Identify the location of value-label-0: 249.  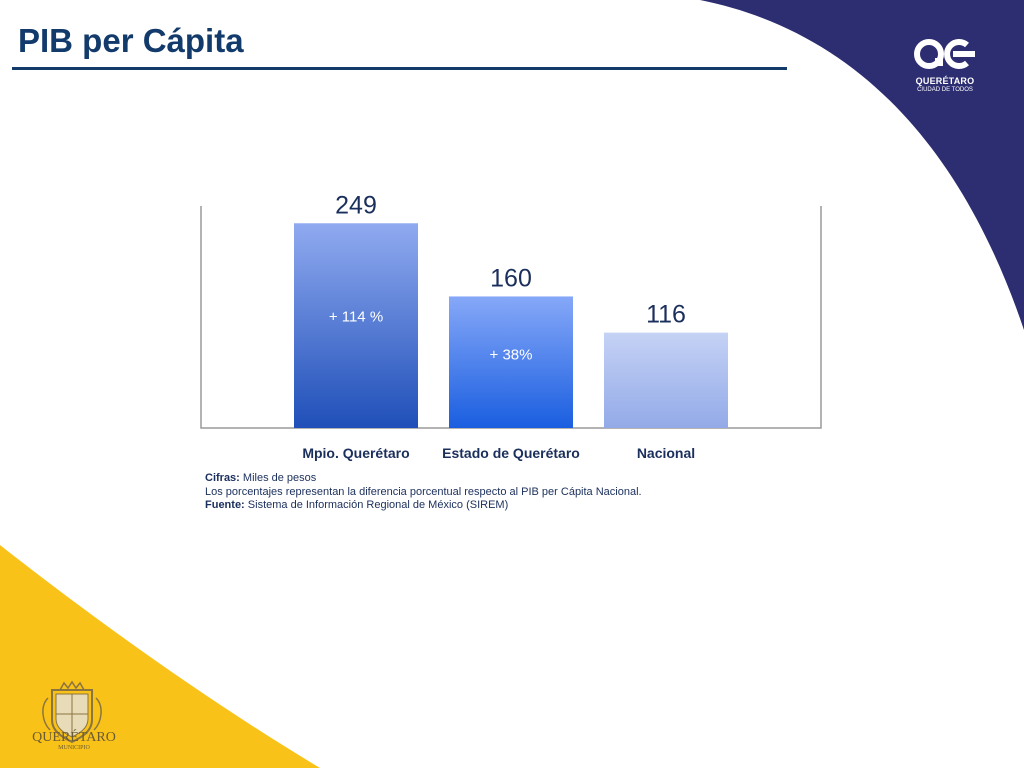
(356, 205).